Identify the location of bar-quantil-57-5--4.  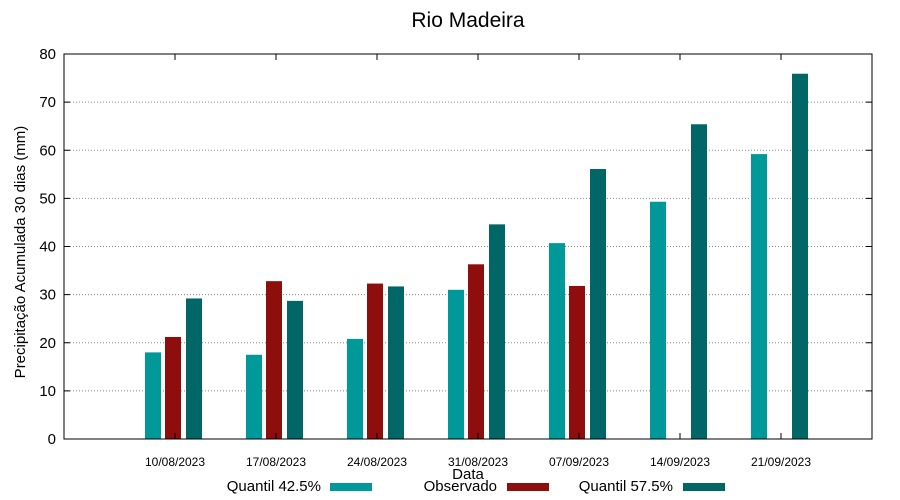
(598, 304).